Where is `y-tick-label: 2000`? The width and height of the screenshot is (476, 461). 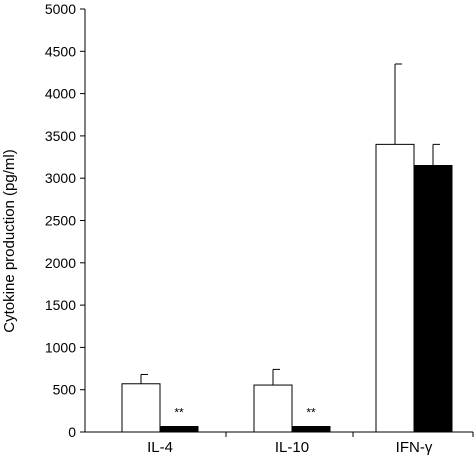 y-tick-label: 2000 is located at coordinates (60, 263).